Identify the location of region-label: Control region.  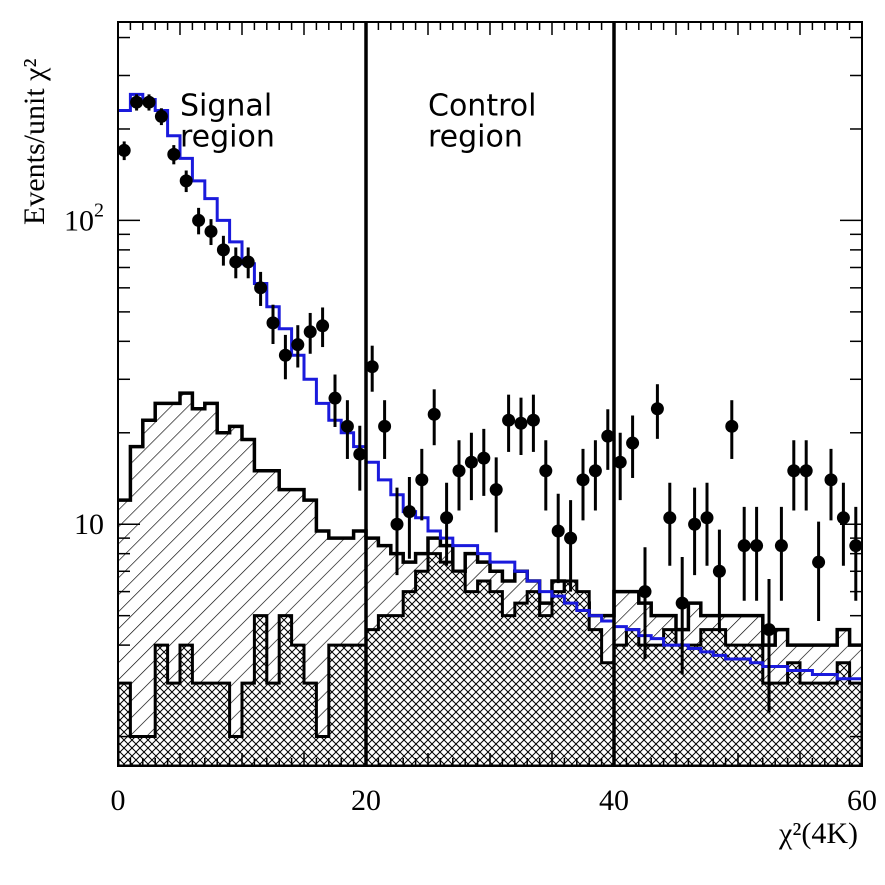
(482, 121).